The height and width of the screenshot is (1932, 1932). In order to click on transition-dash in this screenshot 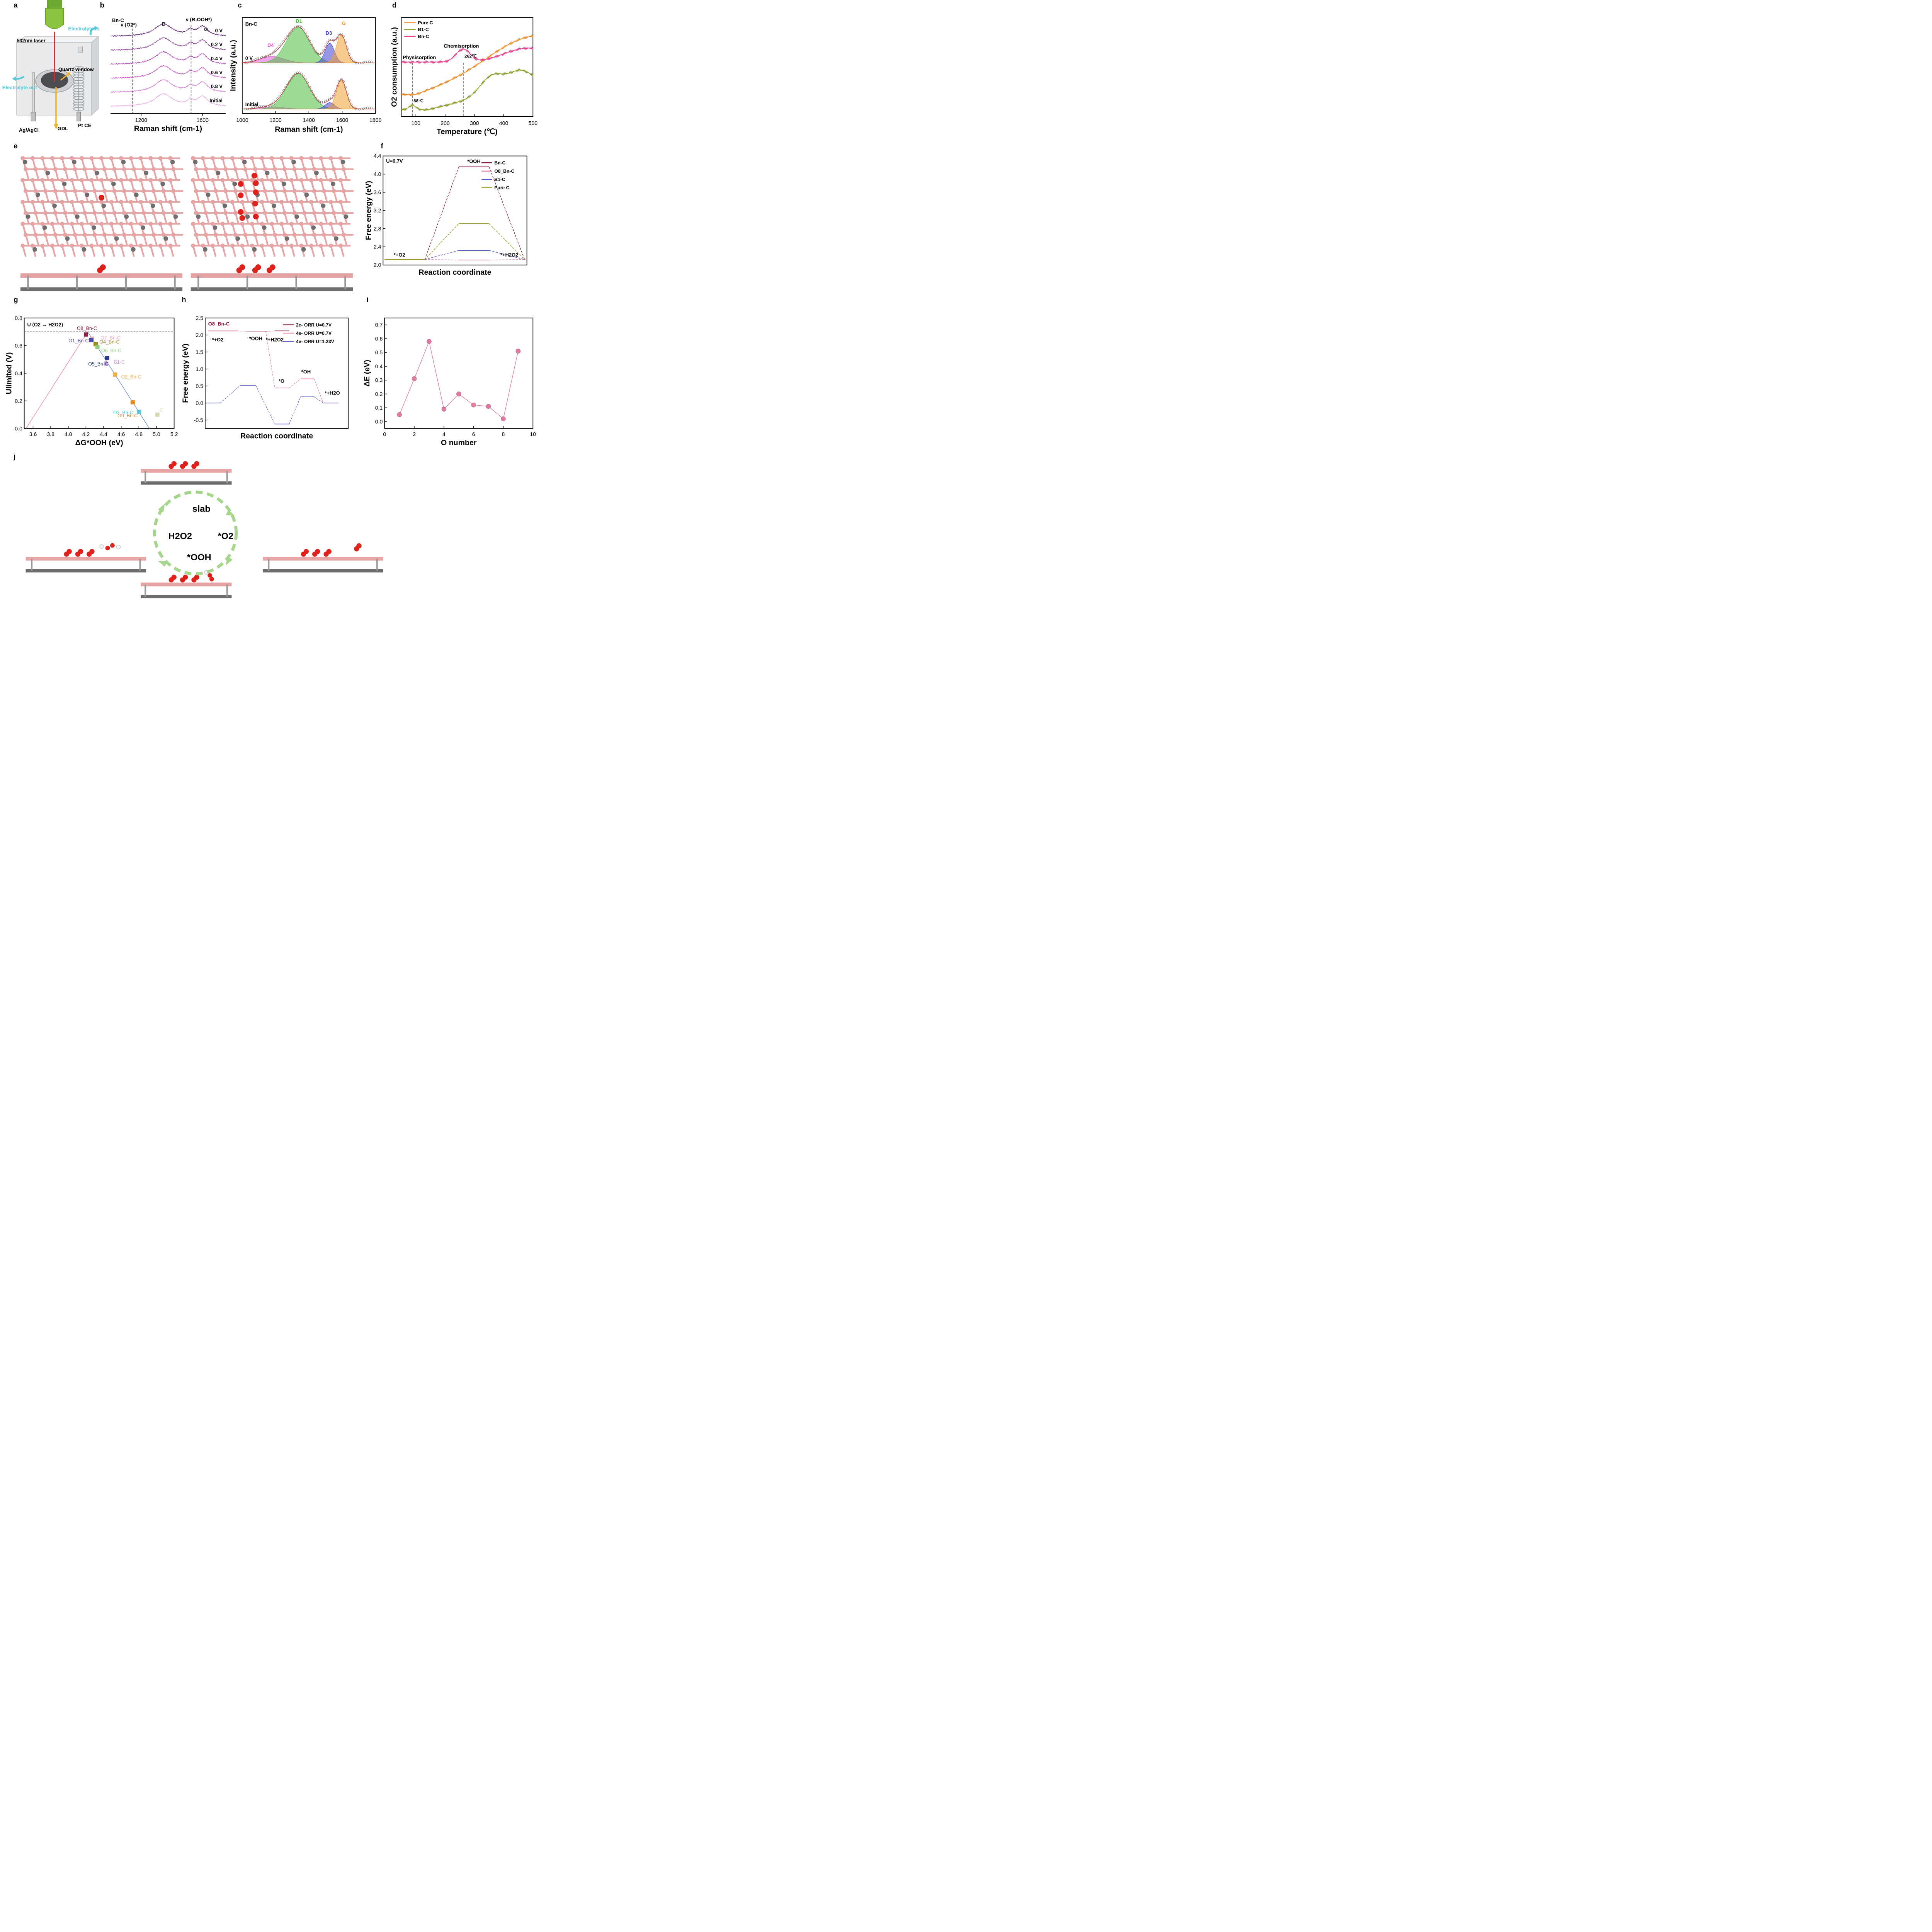, I will do `click(265, 404)`.